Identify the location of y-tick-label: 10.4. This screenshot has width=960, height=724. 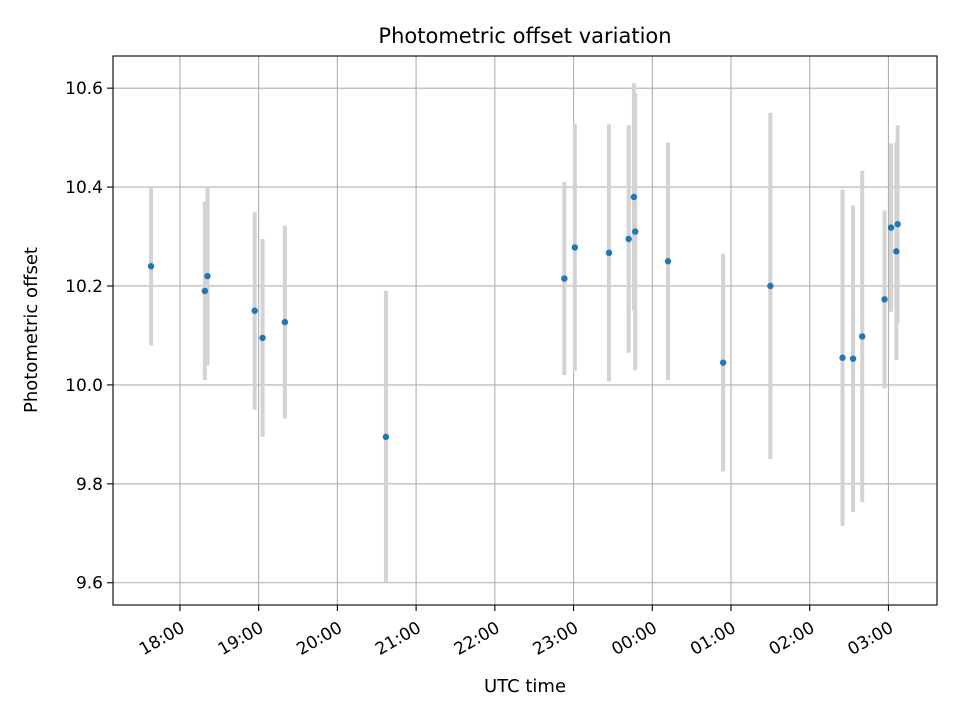
(84, 188).